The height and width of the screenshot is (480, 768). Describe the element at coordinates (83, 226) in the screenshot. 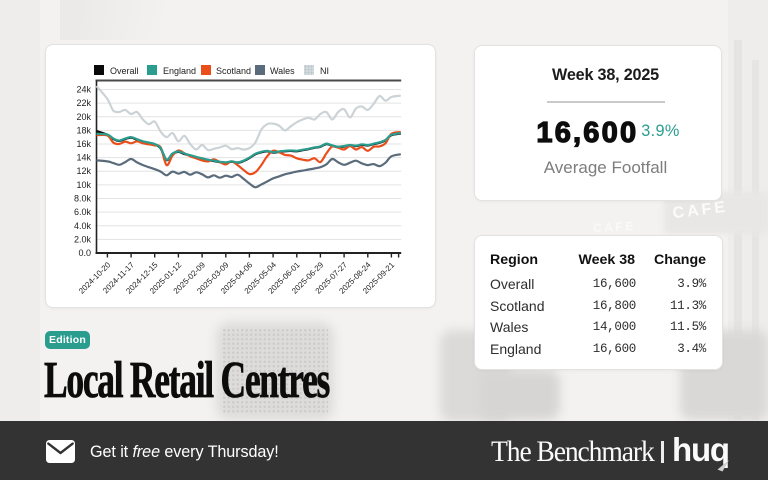

I see `svg-text: 4.0k` at that location.